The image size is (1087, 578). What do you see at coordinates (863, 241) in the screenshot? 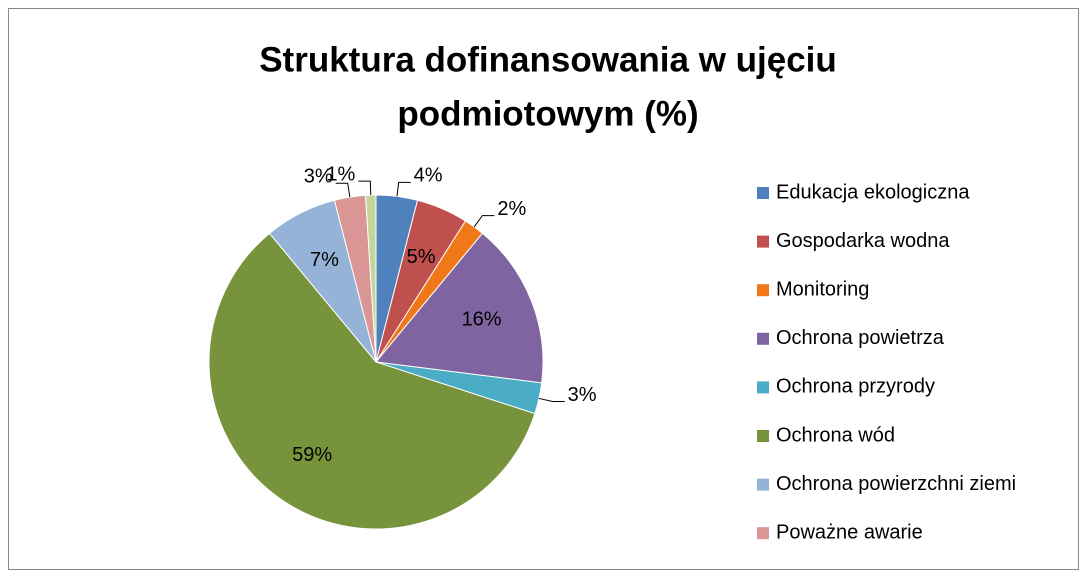
I see `legend-label: Gospodarka wodna` at bounding box center [863, 241].